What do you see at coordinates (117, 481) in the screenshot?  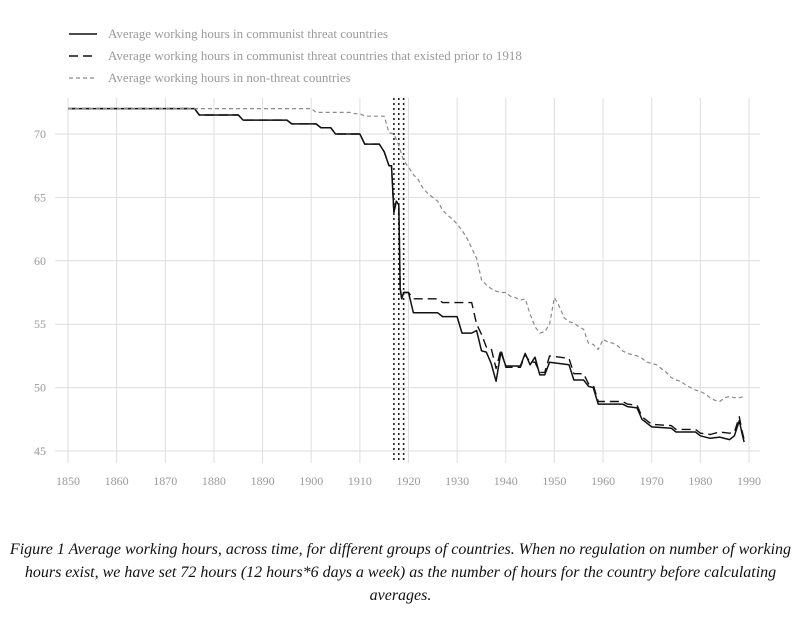 I see `x-tick-label: 1860` at bounding box center [117, 481].